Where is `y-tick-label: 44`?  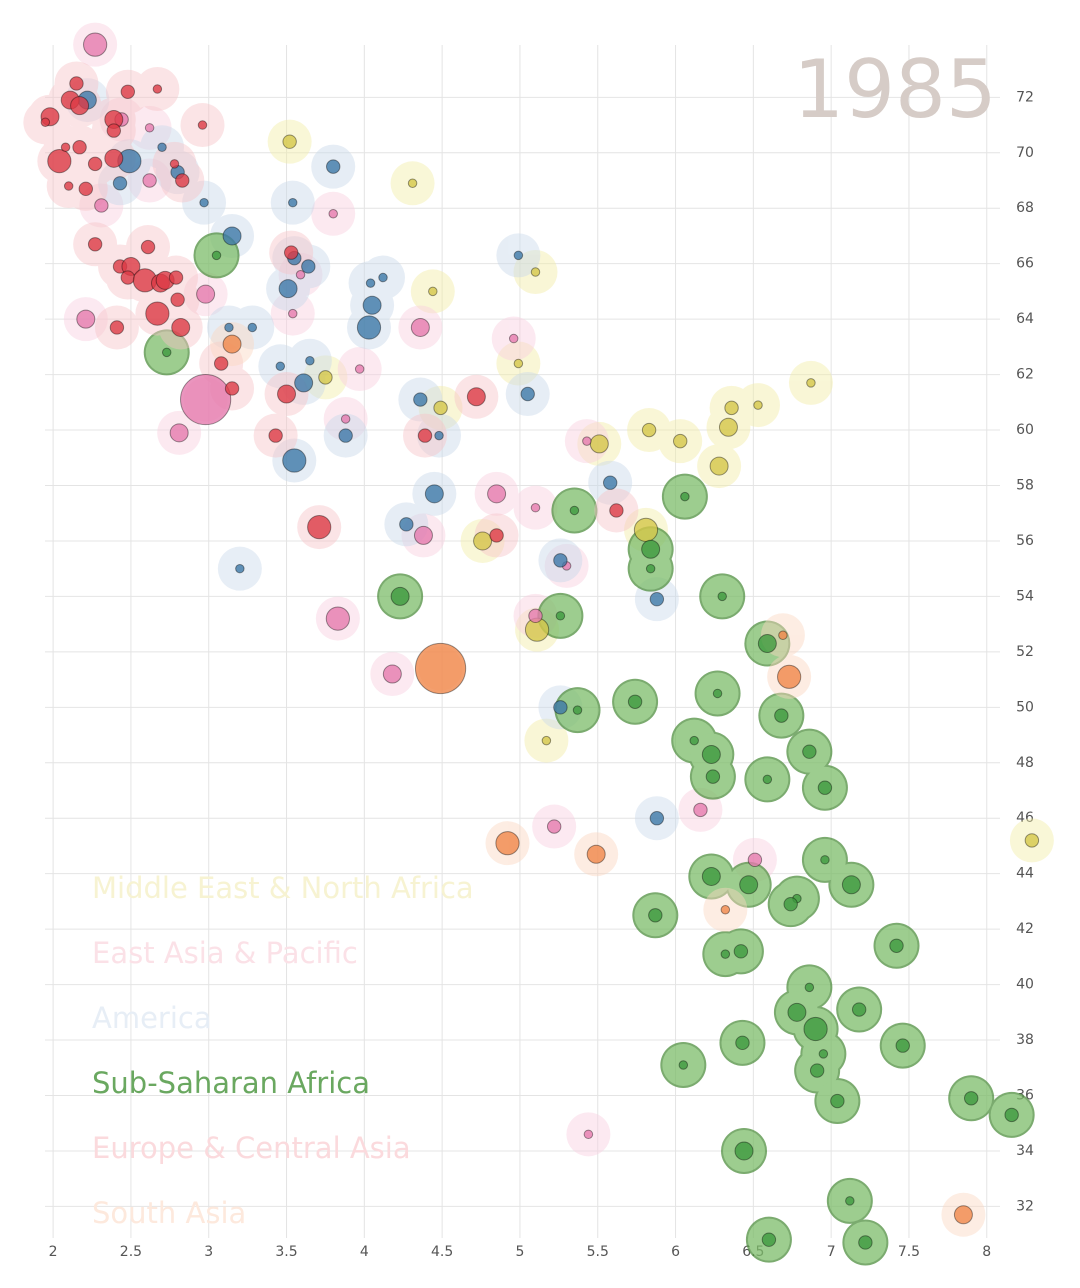
y-tick-label: 44 is located at coordinates (1025, 874).